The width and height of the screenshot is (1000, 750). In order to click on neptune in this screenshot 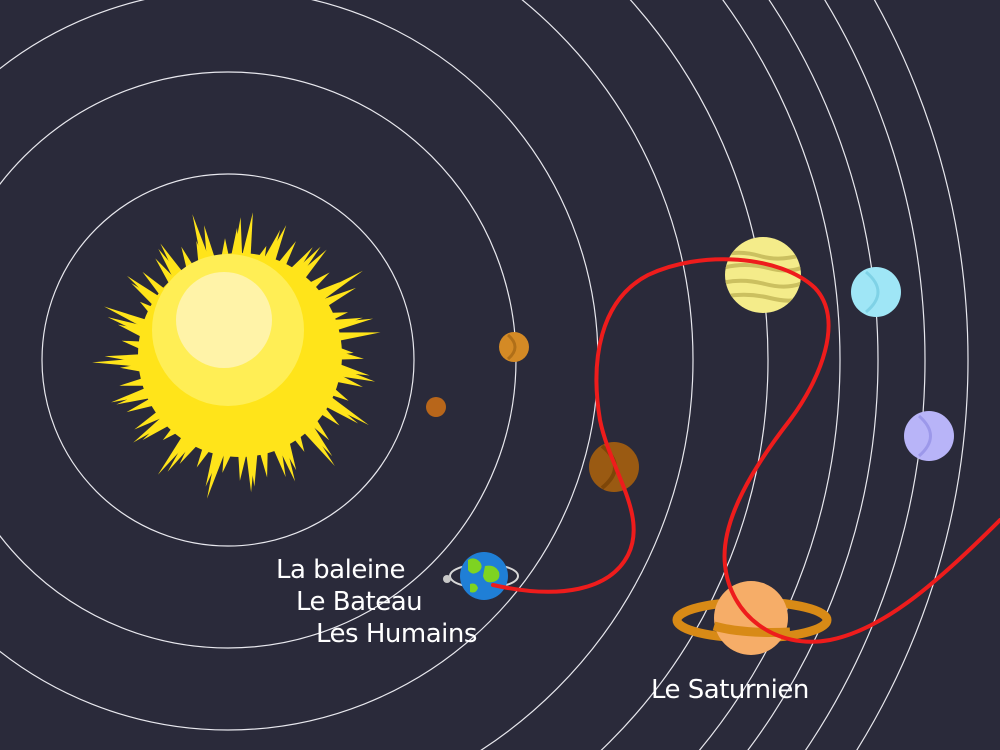, I will do `click(929, 436)`.